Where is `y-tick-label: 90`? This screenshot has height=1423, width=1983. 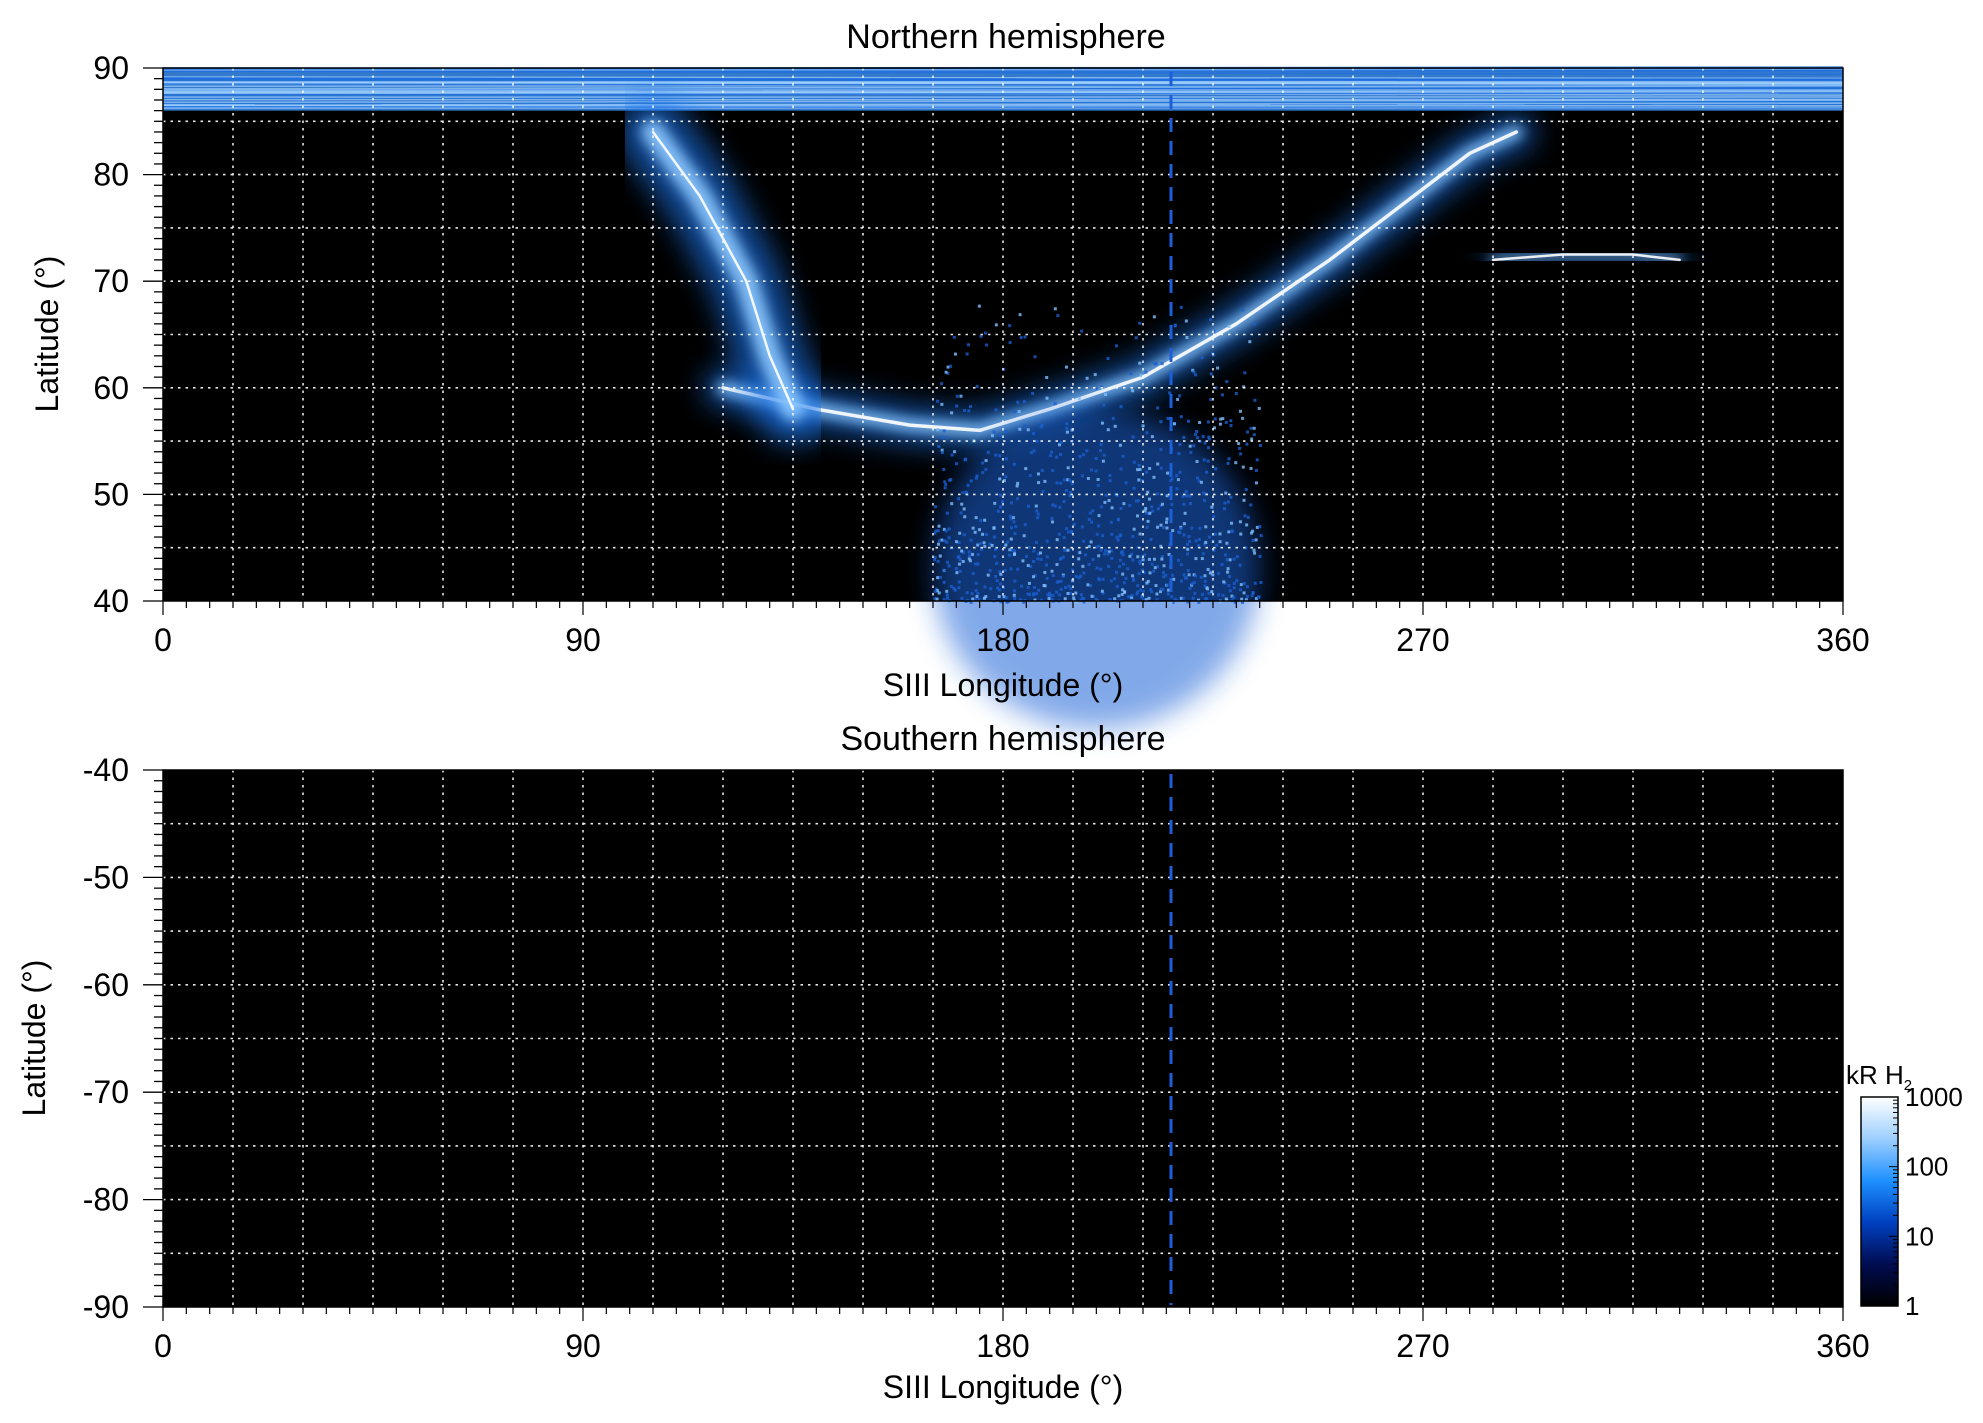 y-tick-label: 90 is located at coordinates (111, 68).